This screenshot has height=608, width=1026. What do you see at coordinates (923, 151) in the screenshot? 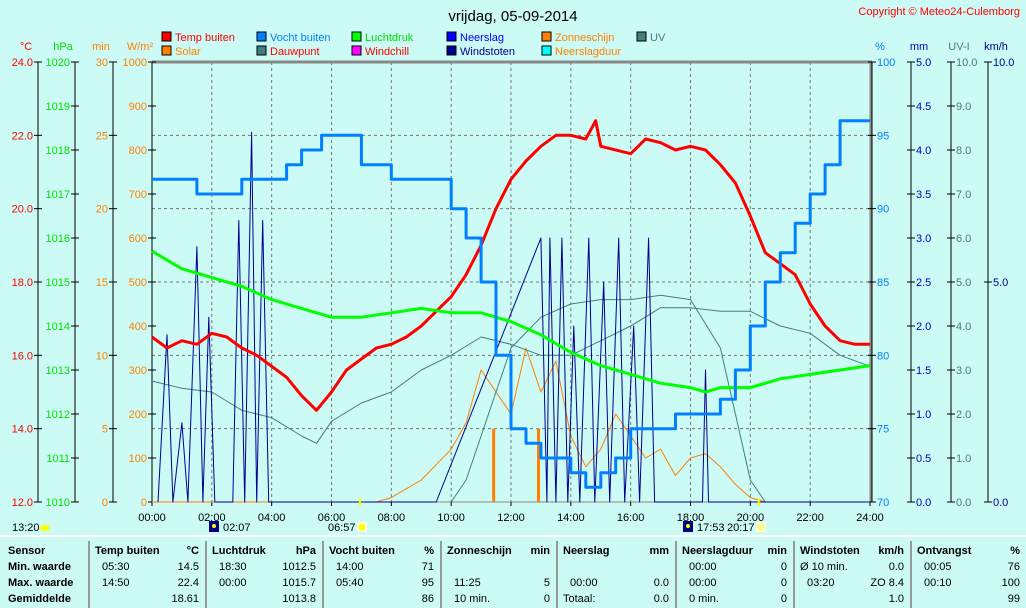
I see `axis-tick-label: 4.0` at bounding box center [923, 151].